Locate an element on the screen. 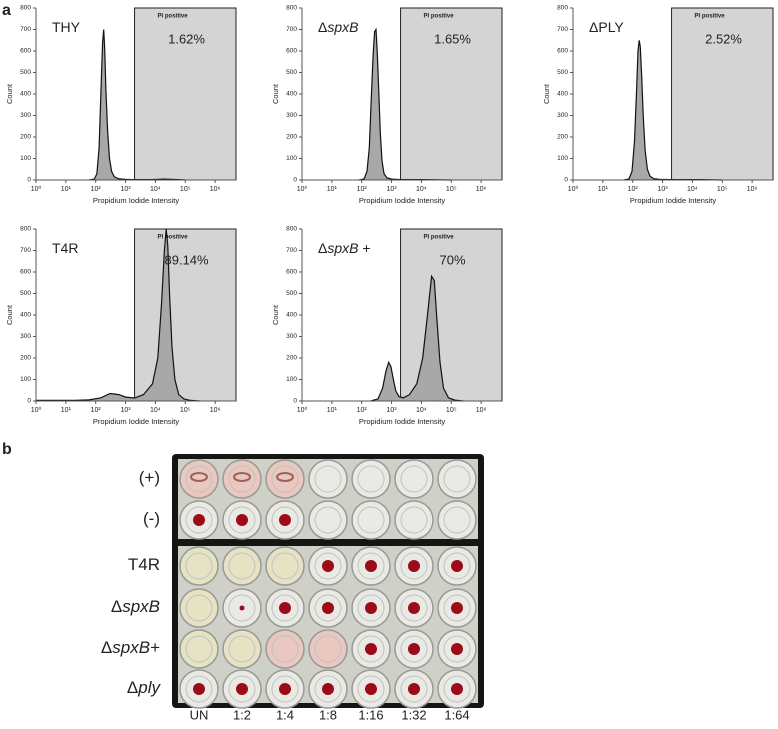 This screenshot has width=778, height=729. x-tick-label: 10¹ is located at coordinates (66, 189).